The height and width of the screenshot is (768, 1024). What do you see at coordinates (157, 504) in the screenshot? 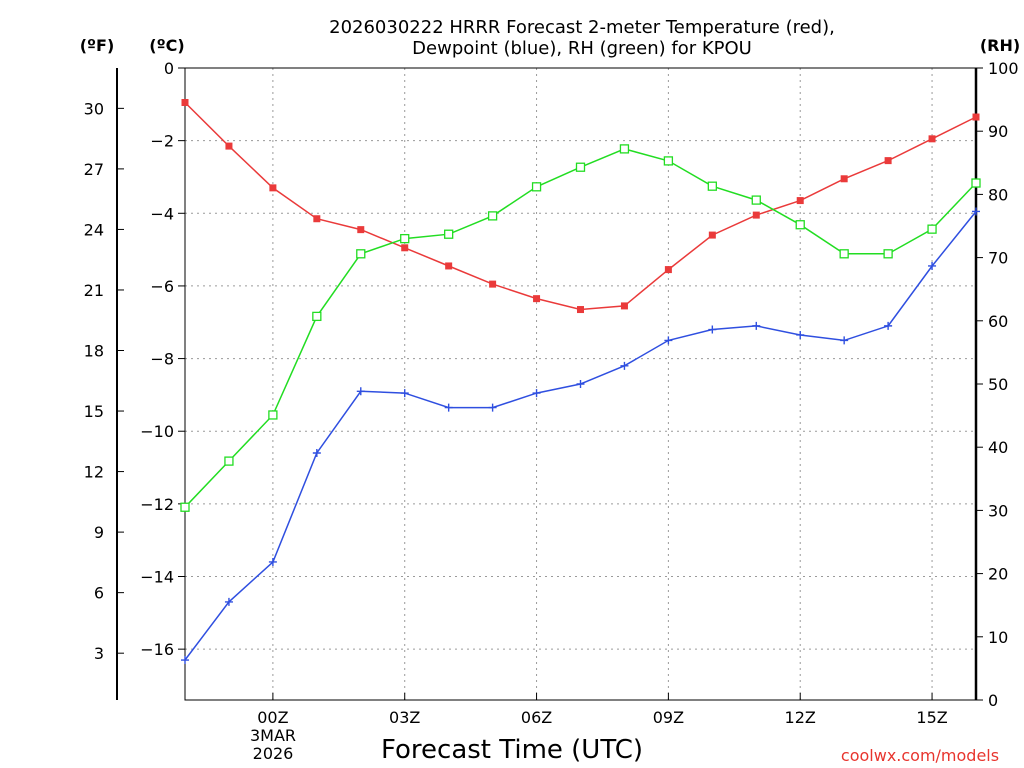
I see `celsius-tick-label: −12` at bounding box center [157, 504].